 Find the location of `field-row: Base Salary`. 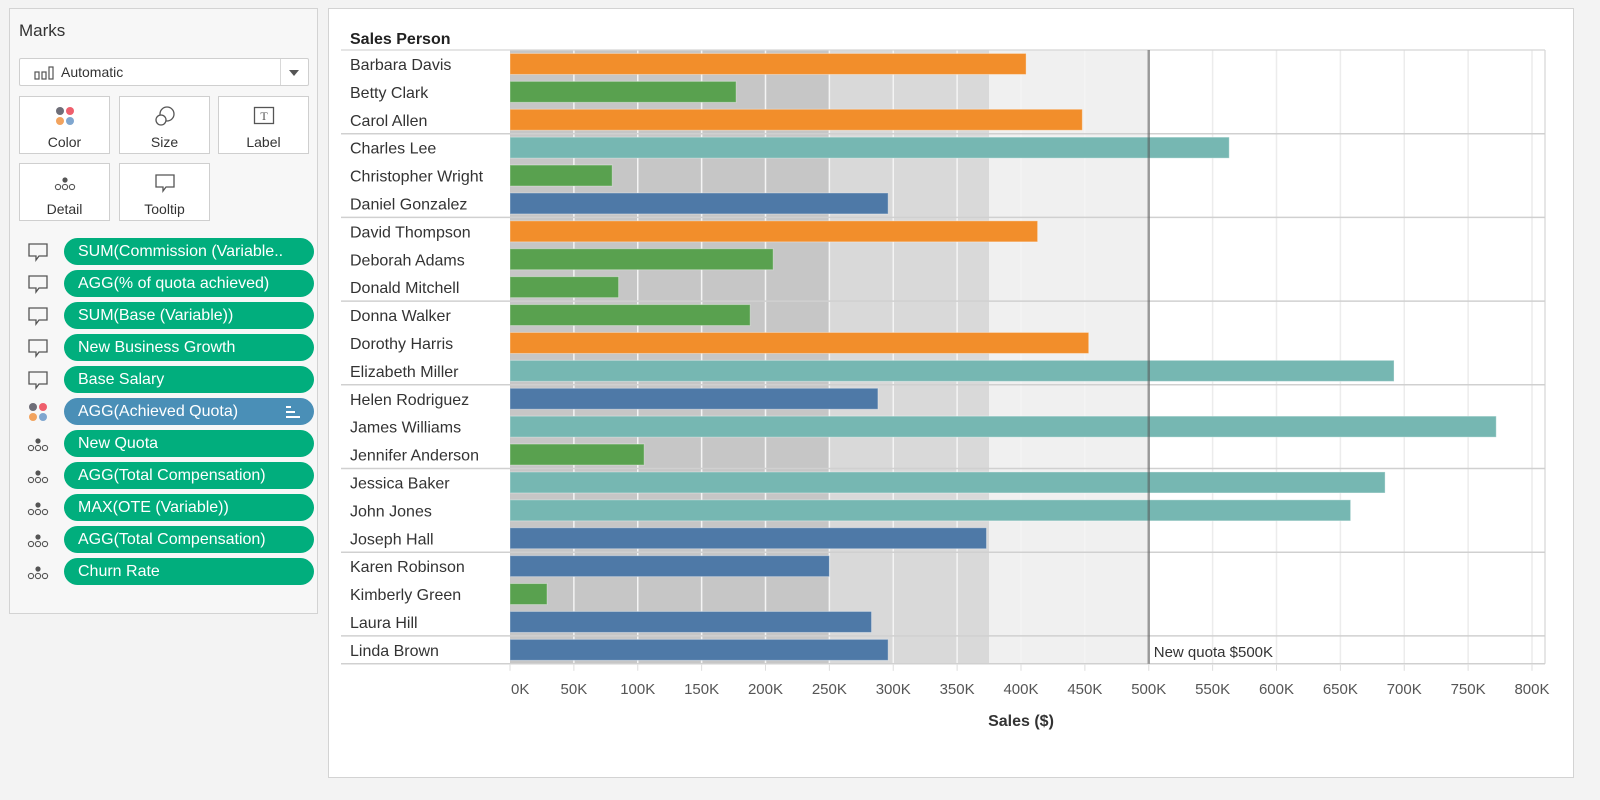

field-row: Base Salary is located at coordinates (171, 379).